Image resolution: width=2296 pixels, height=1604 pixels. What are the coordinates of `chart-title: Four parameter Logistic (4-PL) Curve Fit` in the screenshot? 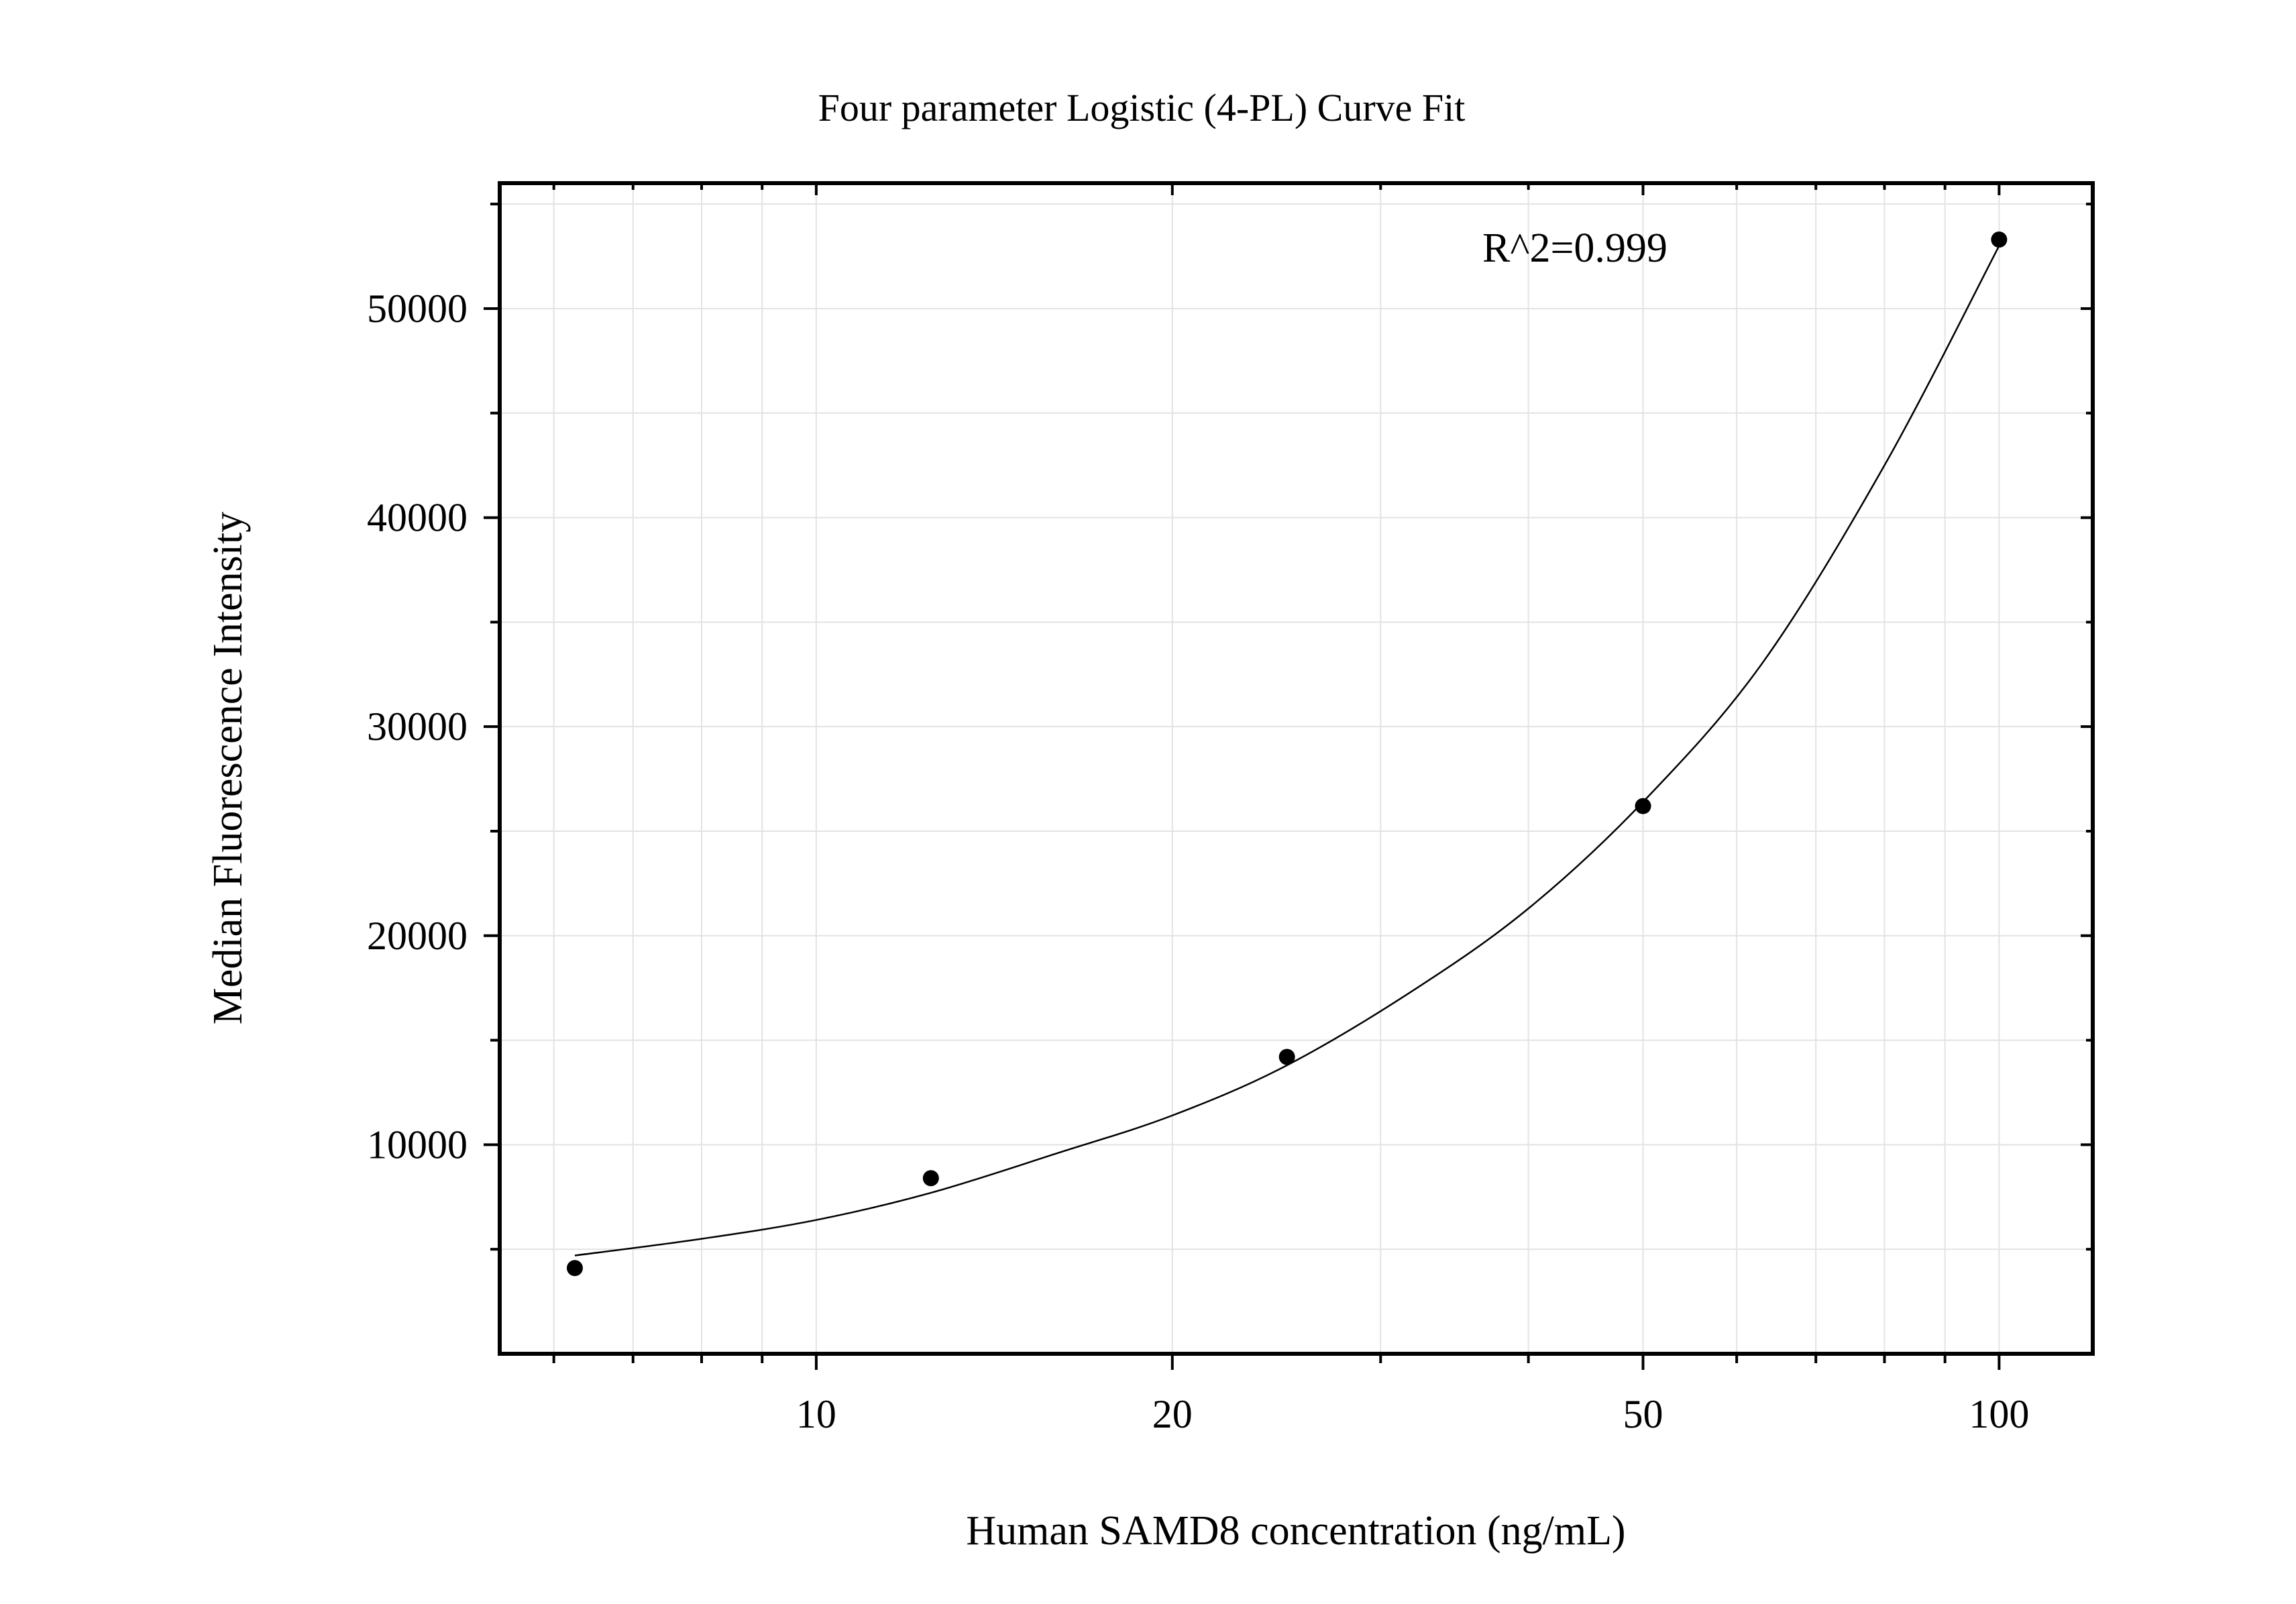 It's located at (1142, 107).